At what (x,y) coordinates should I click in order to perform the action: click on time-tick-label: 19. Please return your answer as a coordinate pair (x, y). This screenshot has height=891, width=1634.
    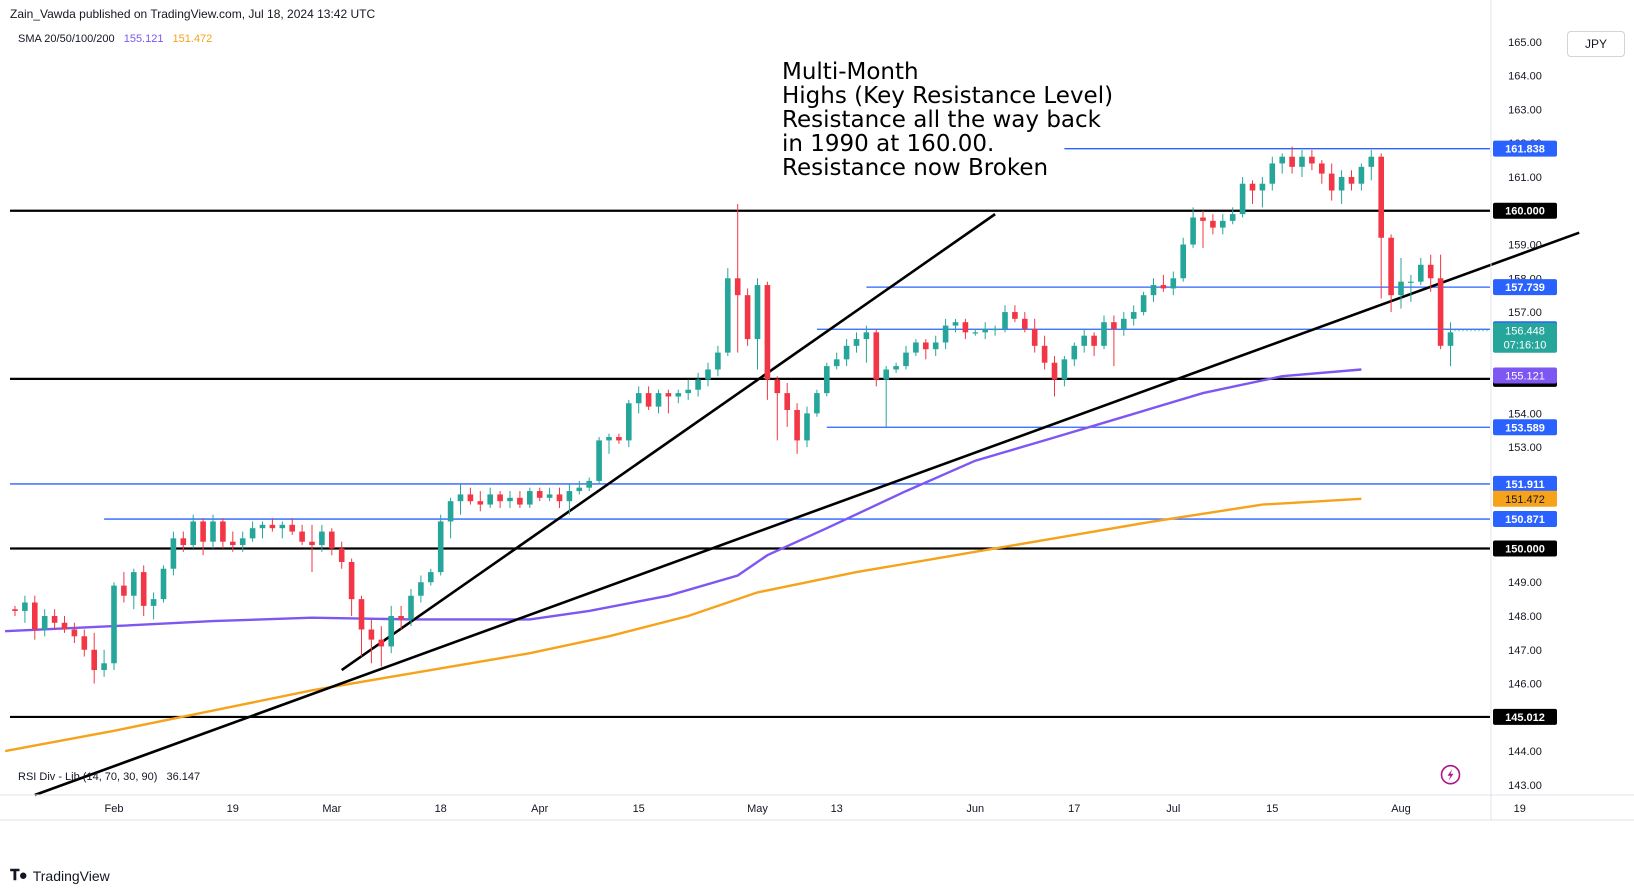
    Looking at the image, I should click on (233, 809).